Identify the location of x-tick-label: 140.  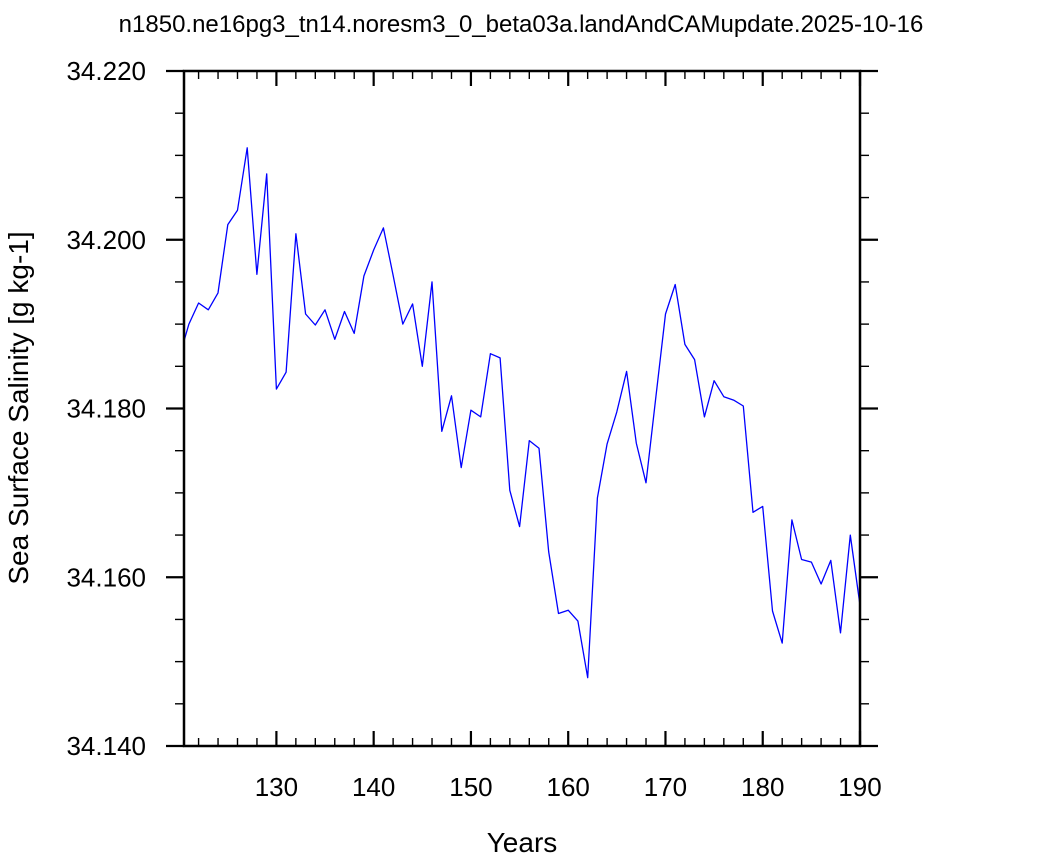
(373, 787).